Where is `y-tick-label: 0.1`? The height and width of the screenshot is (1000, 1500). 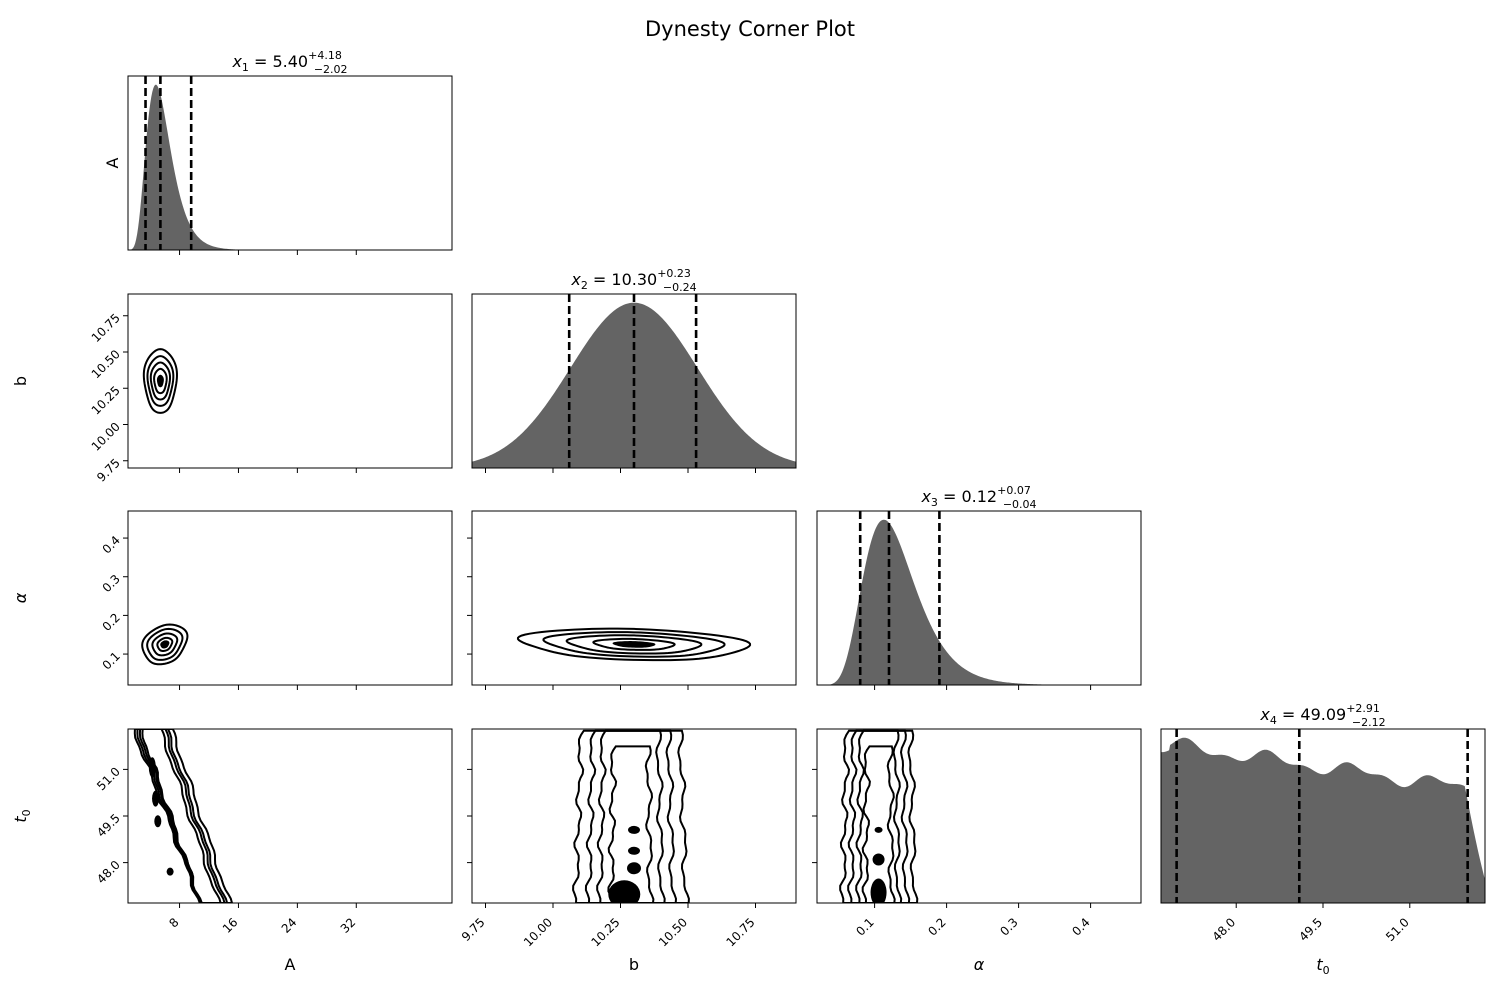
y-tick-label: 0.1 is located at coordinates (111, 660).